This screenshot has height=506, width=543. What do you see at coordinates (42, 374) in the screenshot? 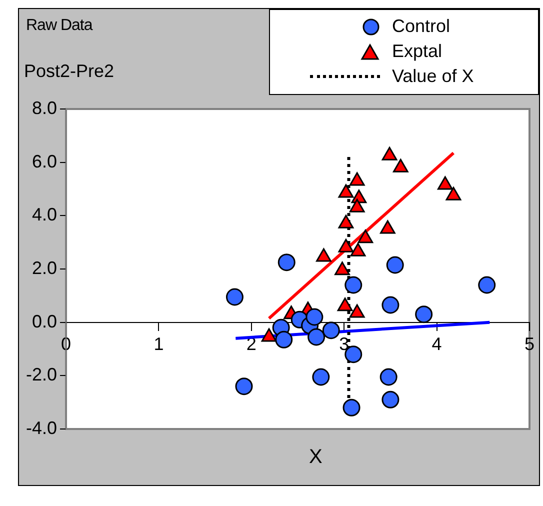
I see `y-tick-label: -2.0` at bounding box center [42, 374].